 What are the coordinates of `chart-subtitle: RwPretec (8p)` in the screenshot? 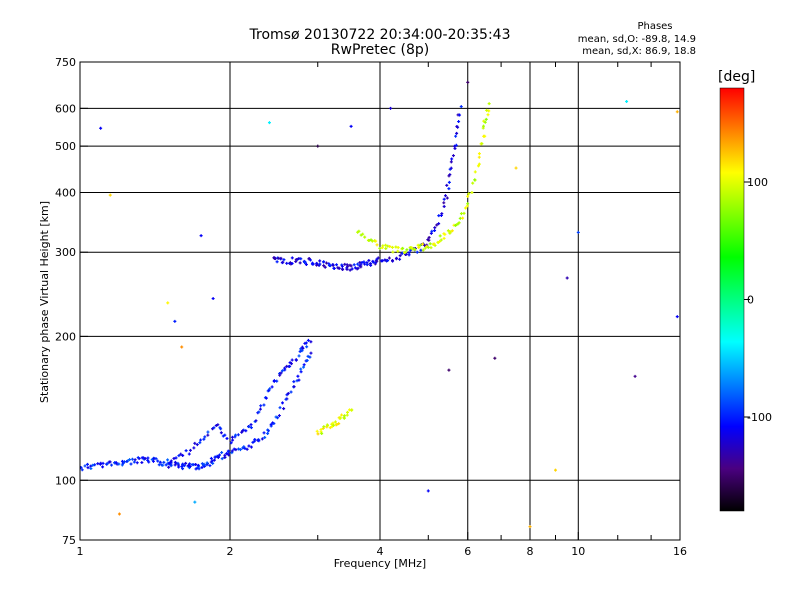 It's located at (380, 50).